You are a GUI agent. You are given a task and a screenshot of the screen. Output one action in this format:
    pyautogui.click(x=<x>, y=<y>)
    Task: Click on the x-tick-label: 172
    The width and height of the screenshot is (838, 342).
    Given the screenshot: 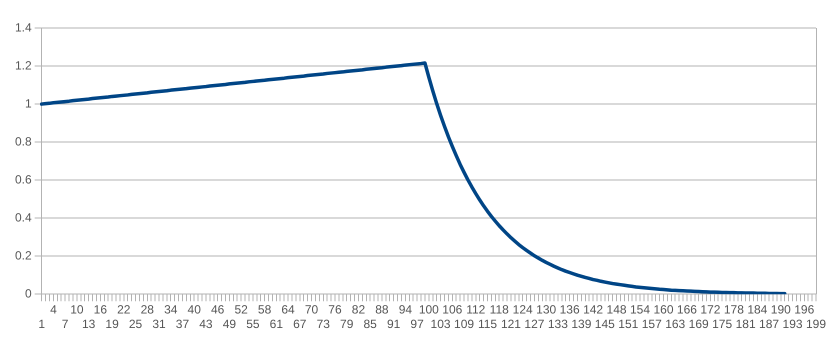 What is the action you would take?
    pyautogui.click(x=710, y=309)
    